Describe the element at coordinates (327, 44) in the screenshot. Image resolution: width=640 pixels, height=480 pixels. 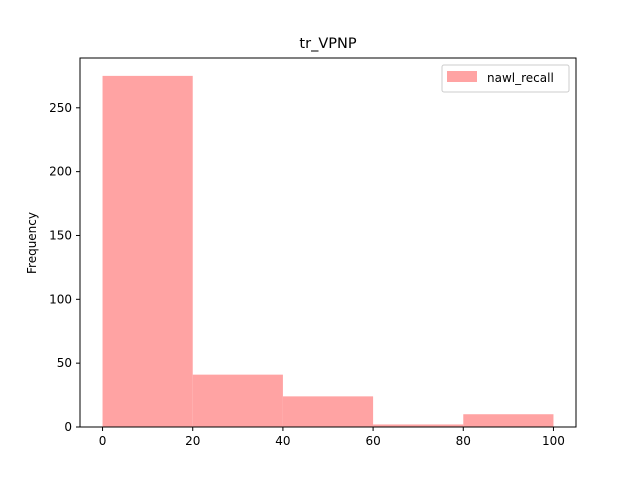
I see `chart-title: tr_VPNP` at that location.